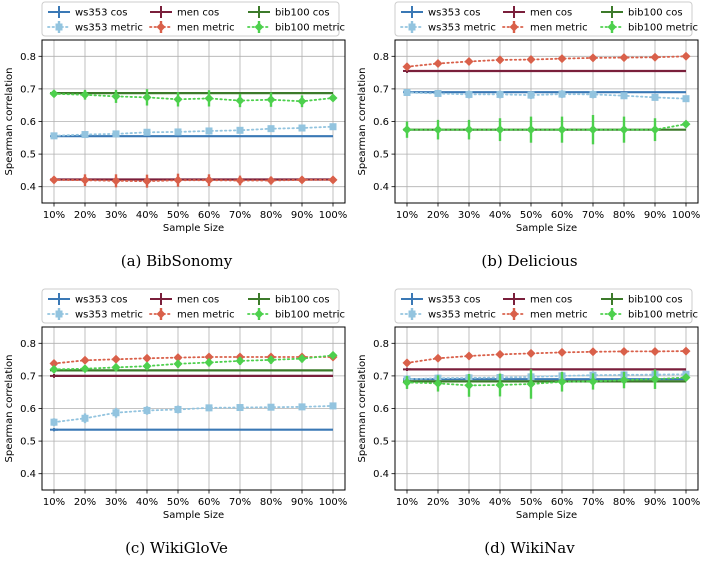  What do you see at coordinates (462, 28) in the screenshot?
I see `legend-label: ws353 metric` at bounding box center [462, 28].